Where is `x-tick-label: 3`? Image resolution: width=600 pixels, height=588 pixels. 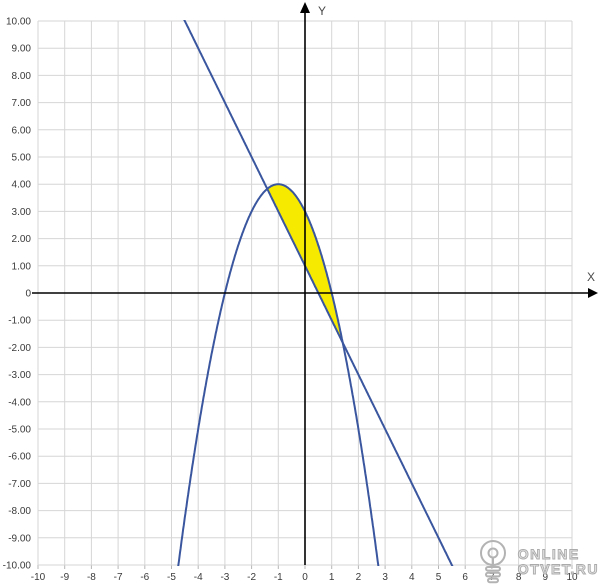 x-tick-label: 3 is located at coordinates (385, 577).